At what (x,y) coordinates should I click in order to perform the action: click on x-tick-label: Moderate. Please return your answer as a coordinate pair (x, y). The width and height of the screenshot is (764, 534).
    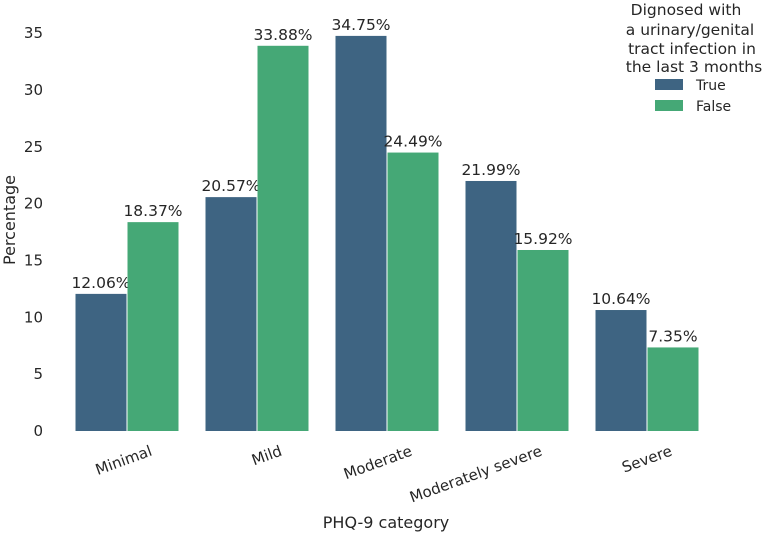
    Looking at the image, I should click on (377, 462).